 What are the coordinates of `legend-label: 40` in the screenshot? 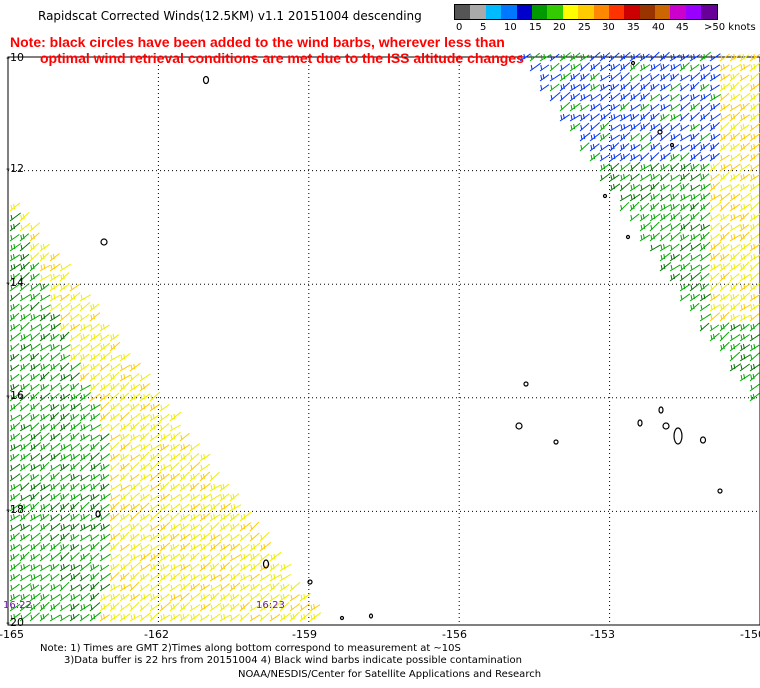 It's located at (658, 27).